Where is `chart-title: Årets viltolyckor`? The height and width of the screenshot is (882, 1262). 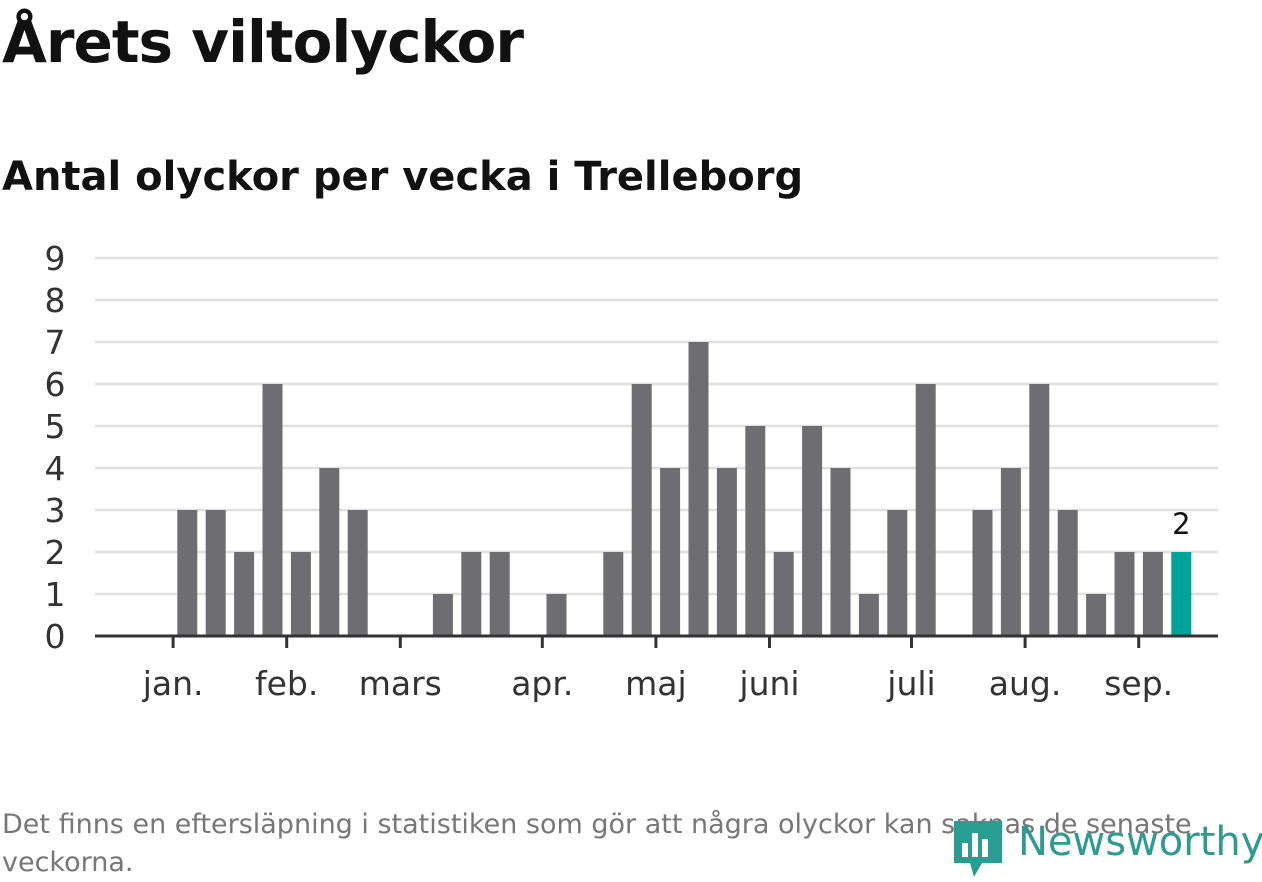
chart-title: Årets viltolyckor is located at coordinates (263, 42).